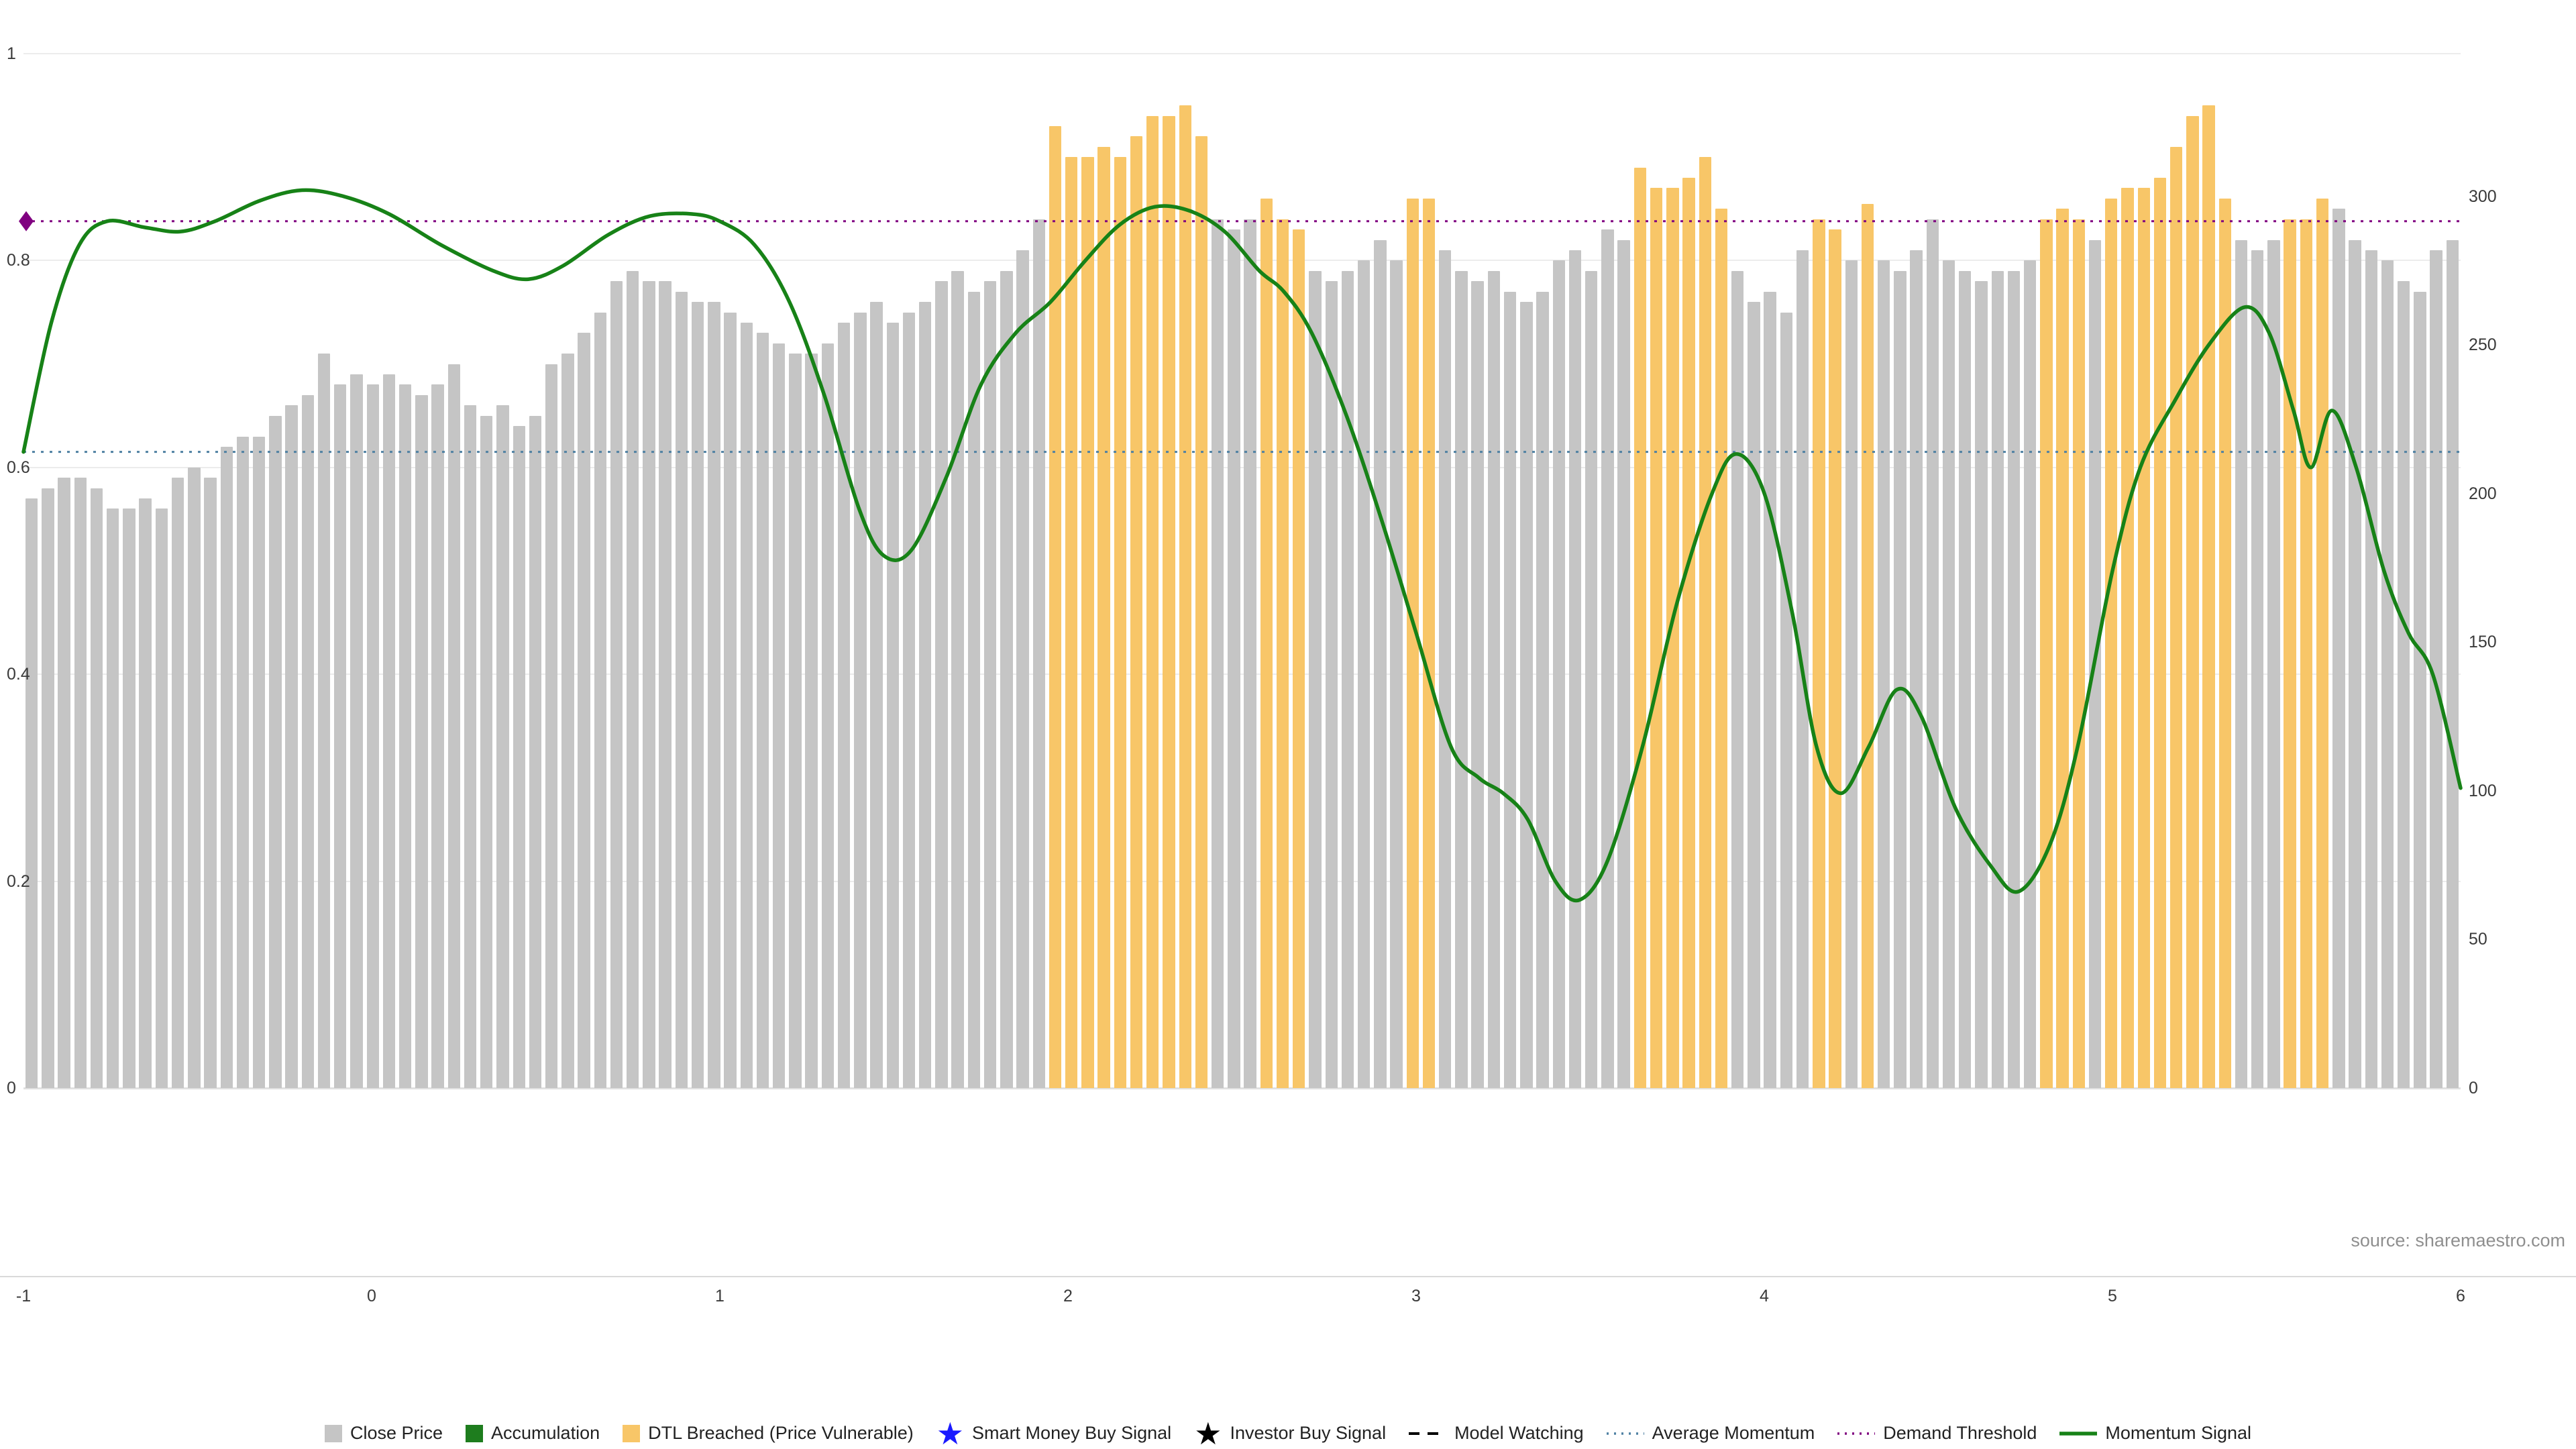 This screenshot has width=2576, height=1449. What do you see at coordinates (2483, 790) in the screenshot?
I see `y-axis-right-tick: 100` at bounding box center [2483, 790].